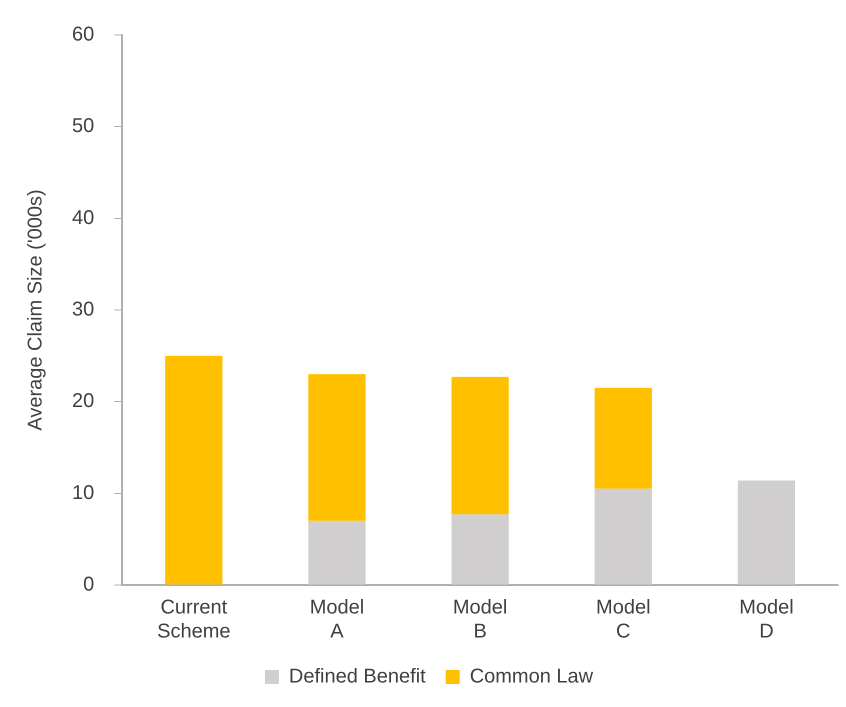 The image size is (846, 707). Describe the element at coordinates (480, 619) in the screenshot. I see `x-tick-label: Model B` at that location.